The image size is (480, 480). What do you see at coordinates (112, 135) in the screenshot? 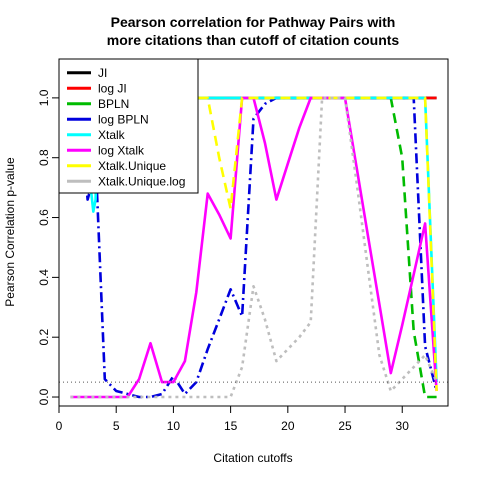
I see `legend-label-xtalk: Xtalk` at bounding box center [112, 135].